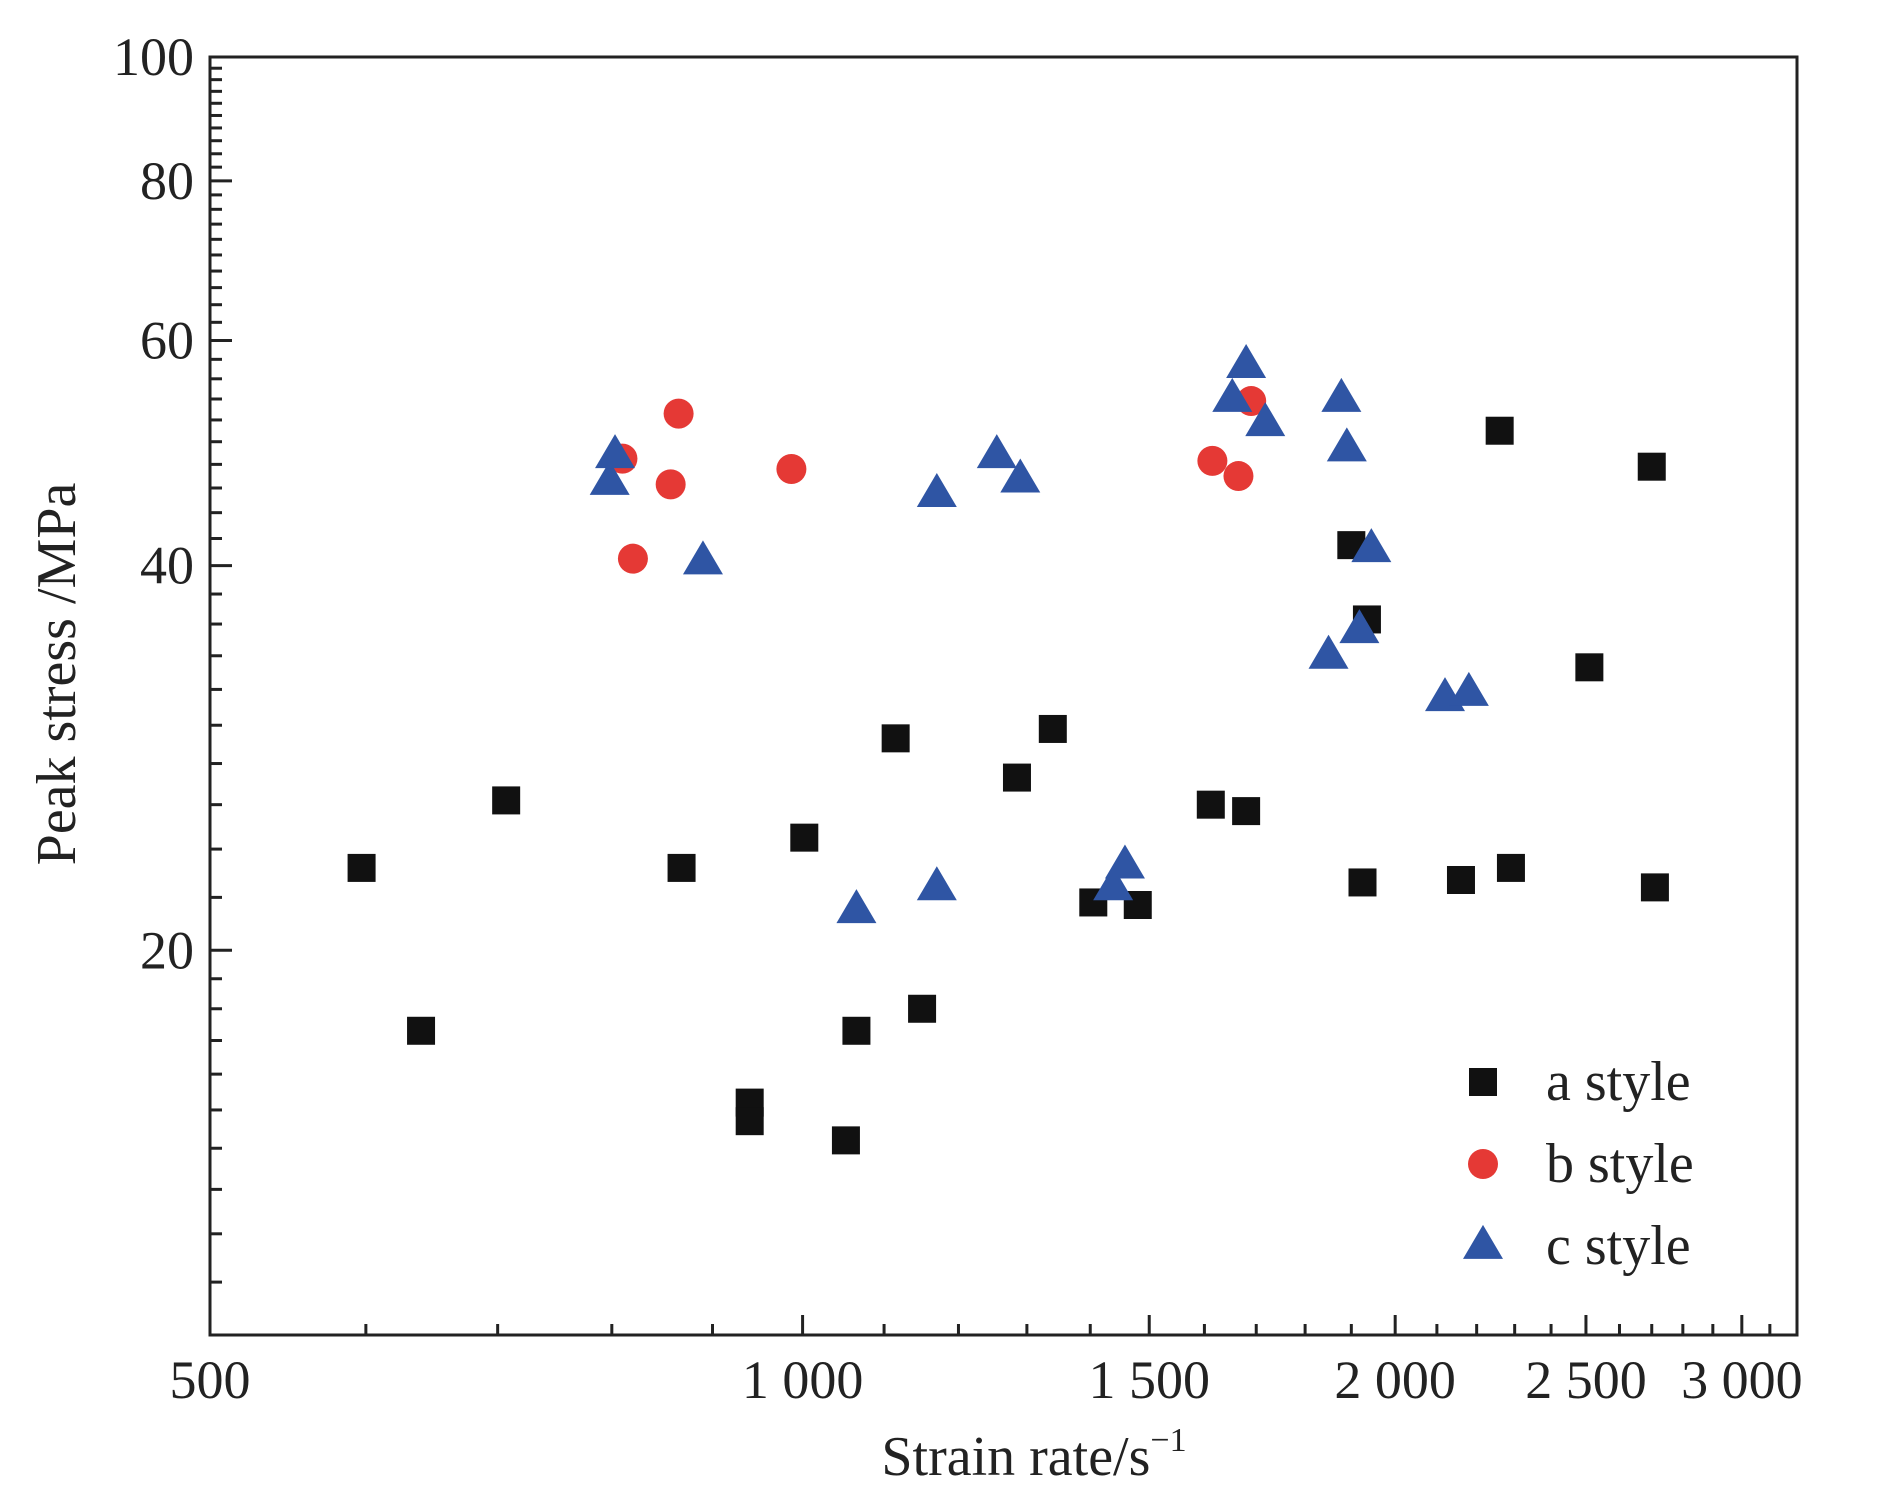 The width and height of the screenshot is (1890, 1491). What do you see at coordinates (167, 950) in the screenshot?
I see `y-tick-label: 20` at bounding box center [167, 950].